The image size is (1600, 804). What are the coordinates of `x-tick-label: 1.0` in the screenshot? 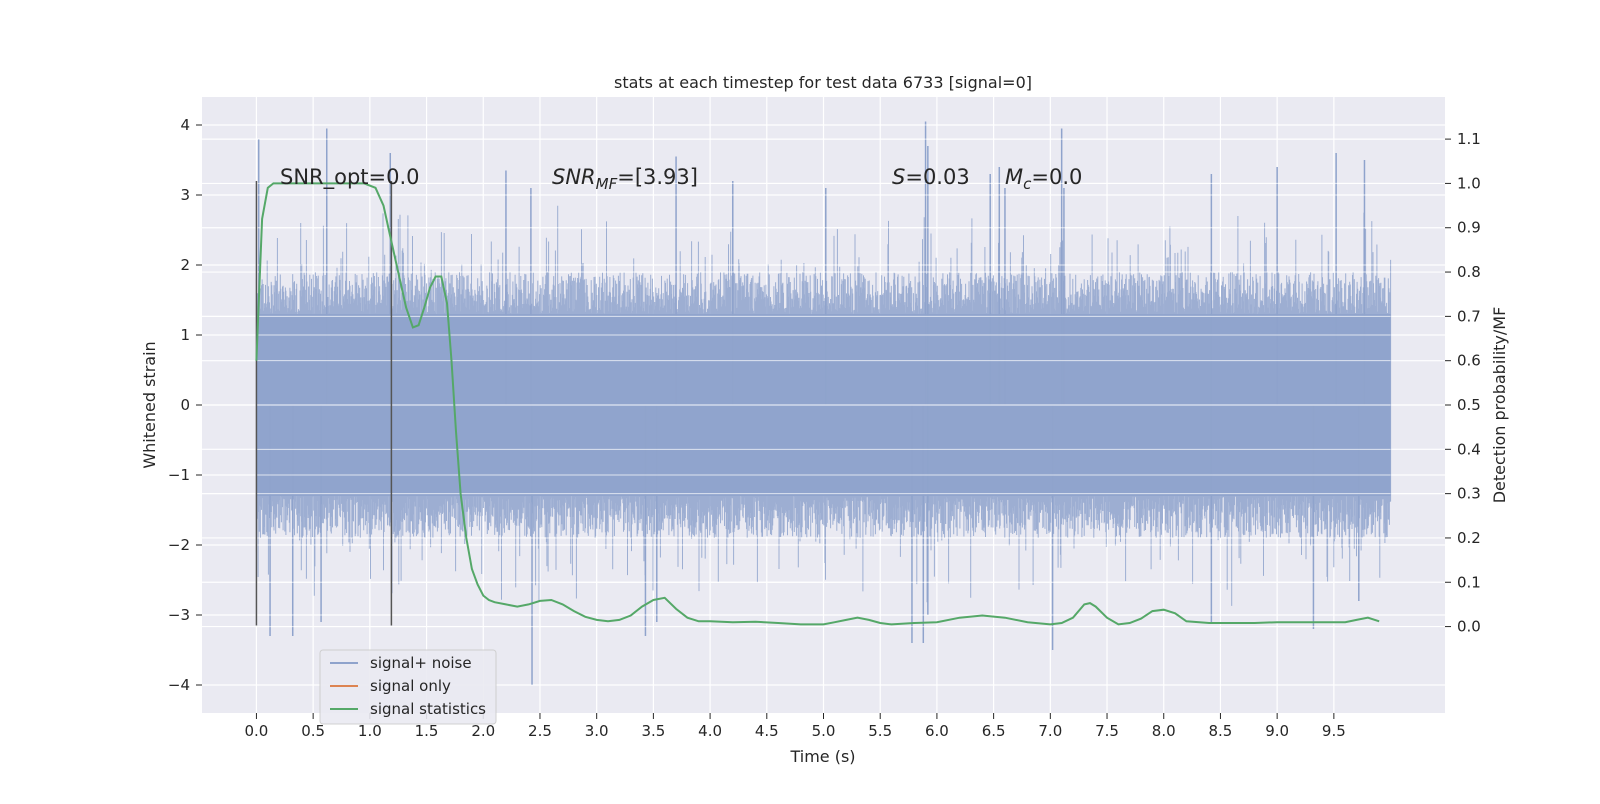 It's located at (370, 731).